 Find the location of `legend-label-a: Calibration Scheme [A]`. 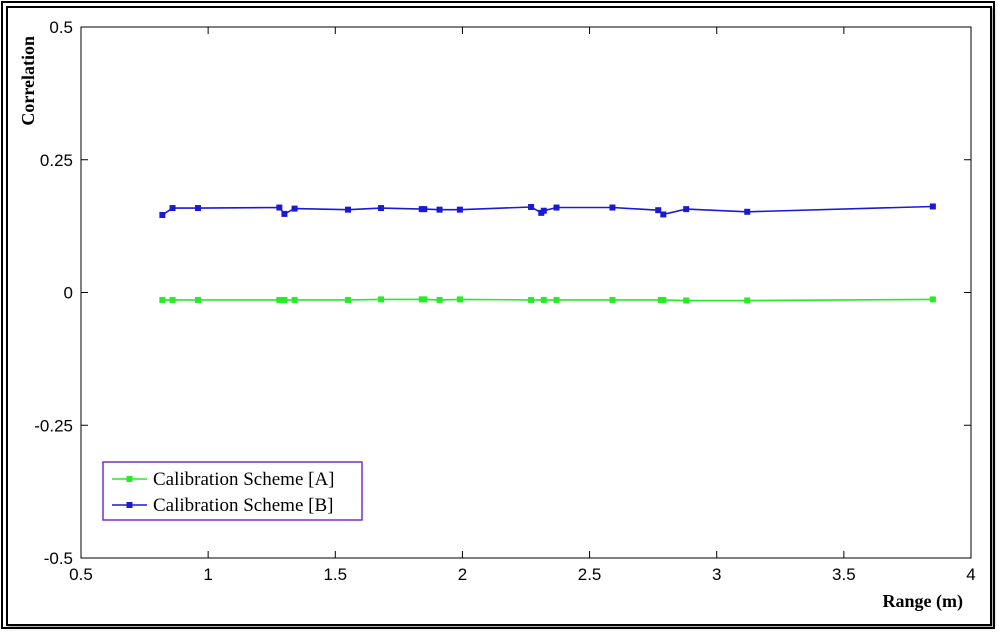

legend-label-a: Calibration Scheme [A] is located at coordinates (244, 479).